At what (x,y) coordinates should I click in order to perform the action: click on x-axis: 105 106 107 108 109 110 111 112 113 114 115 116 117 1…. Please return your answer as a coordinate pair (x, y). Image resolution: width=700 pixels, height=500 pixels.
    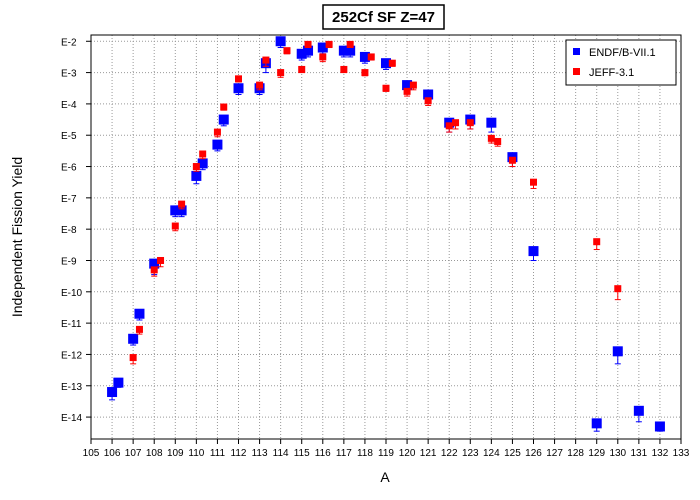
    Looking at the image, I should click on (386, 449).